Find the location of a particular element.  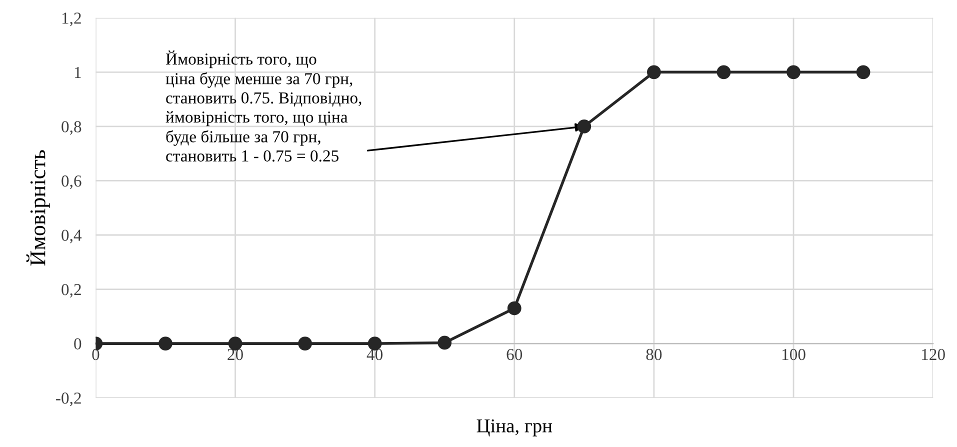

x-tick-label: 0 is located at coordinates (96, 354).